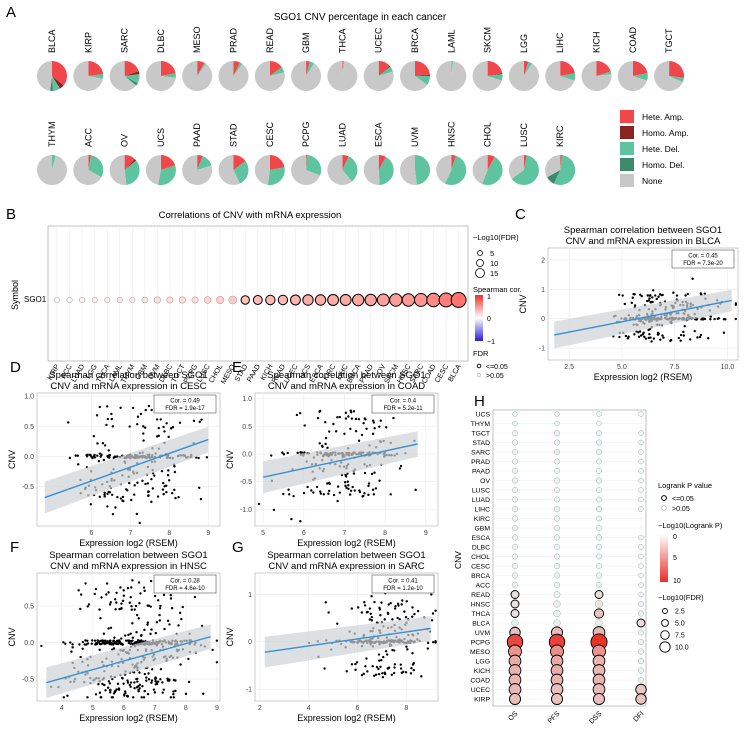  I want to click on panelF-fit-line, so click(128, 659).